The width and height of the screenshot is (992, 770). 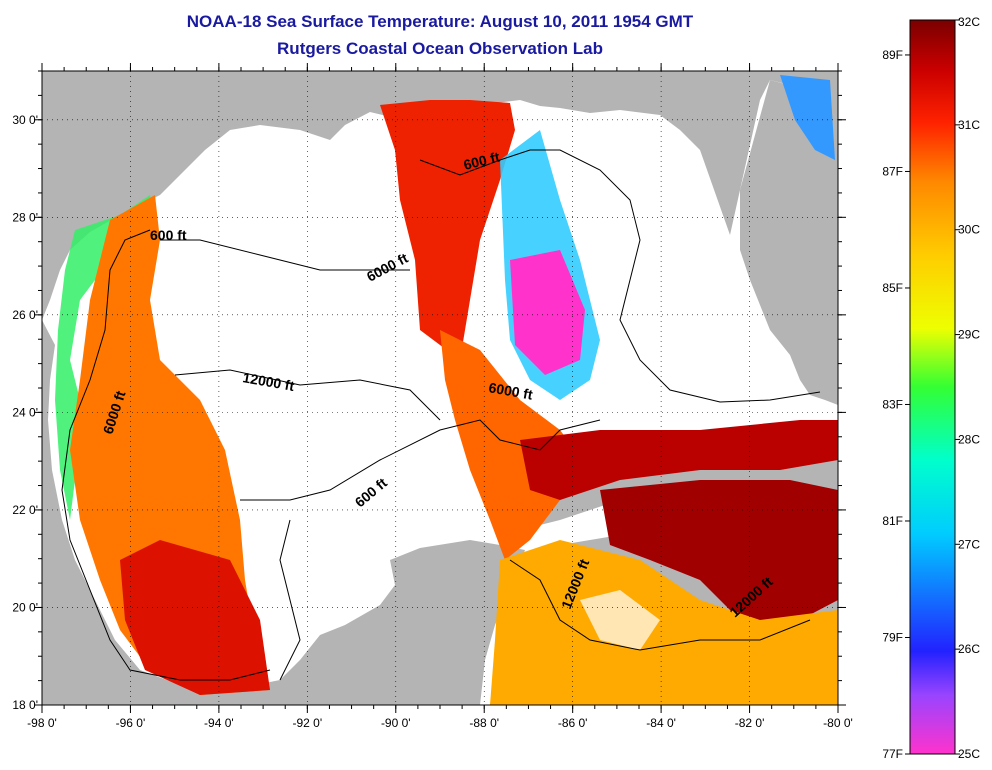 I want to click on colorbar-celsius-label: 29C, so click(x=969, y=335).